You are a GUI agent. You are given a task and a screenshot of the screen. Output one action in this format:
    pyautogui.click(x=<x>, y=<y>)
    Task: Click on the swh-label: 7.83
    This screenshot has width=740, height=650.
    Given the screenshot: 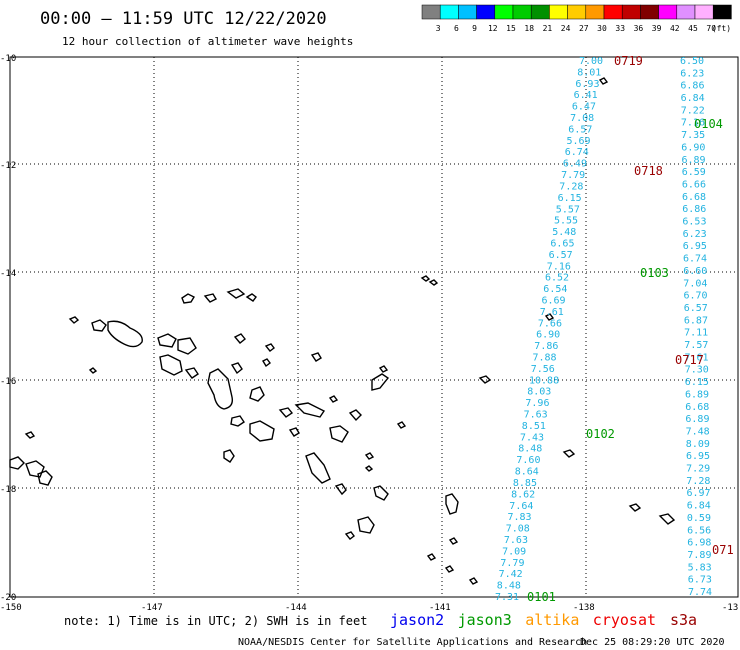 What is the action you would take?
    pyautogui.click(x=520, y=517)
    